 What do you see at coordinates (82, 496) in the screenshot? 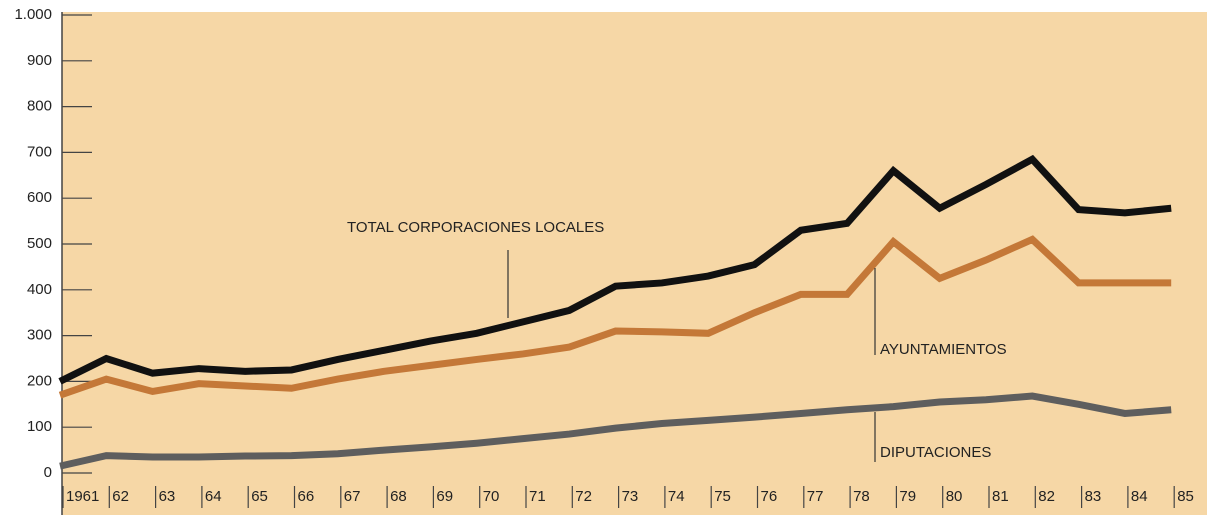
I see `x-tick-label: 1961` at bounding box center [82, 496].